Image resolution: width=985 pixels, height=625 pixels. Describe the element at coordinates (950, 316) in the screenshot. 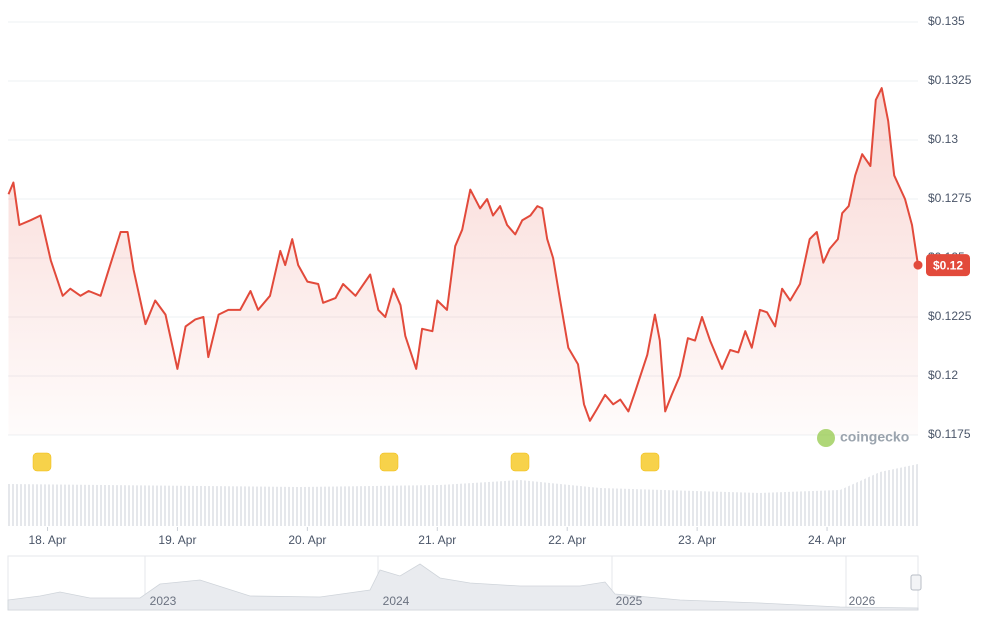

I see `y-tick-label: $0.1225` at that location.